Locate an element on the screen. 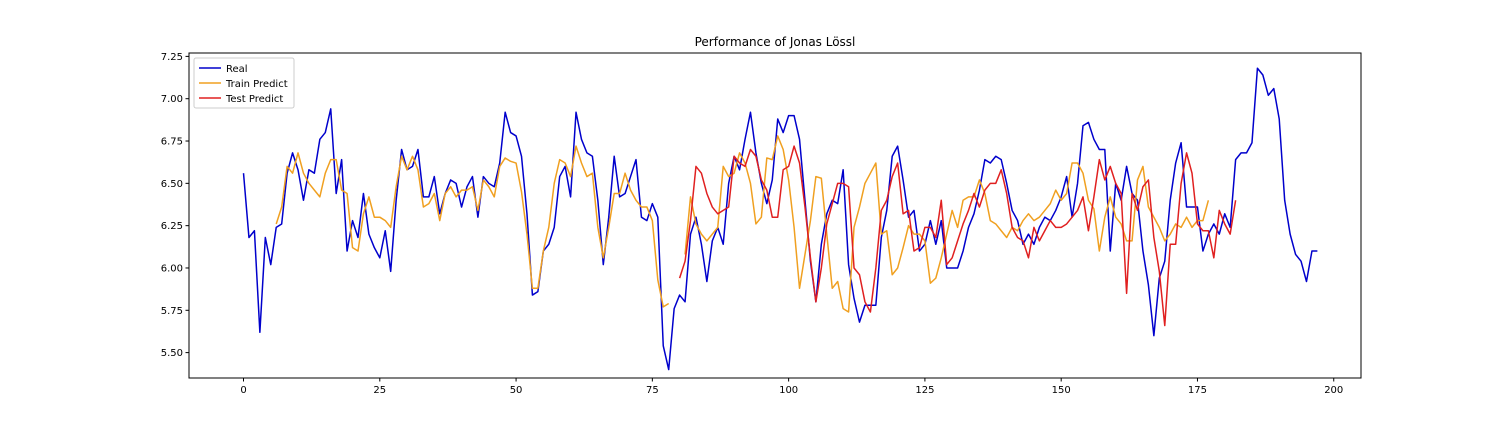  legend-box is located at coordinates (244, 83).